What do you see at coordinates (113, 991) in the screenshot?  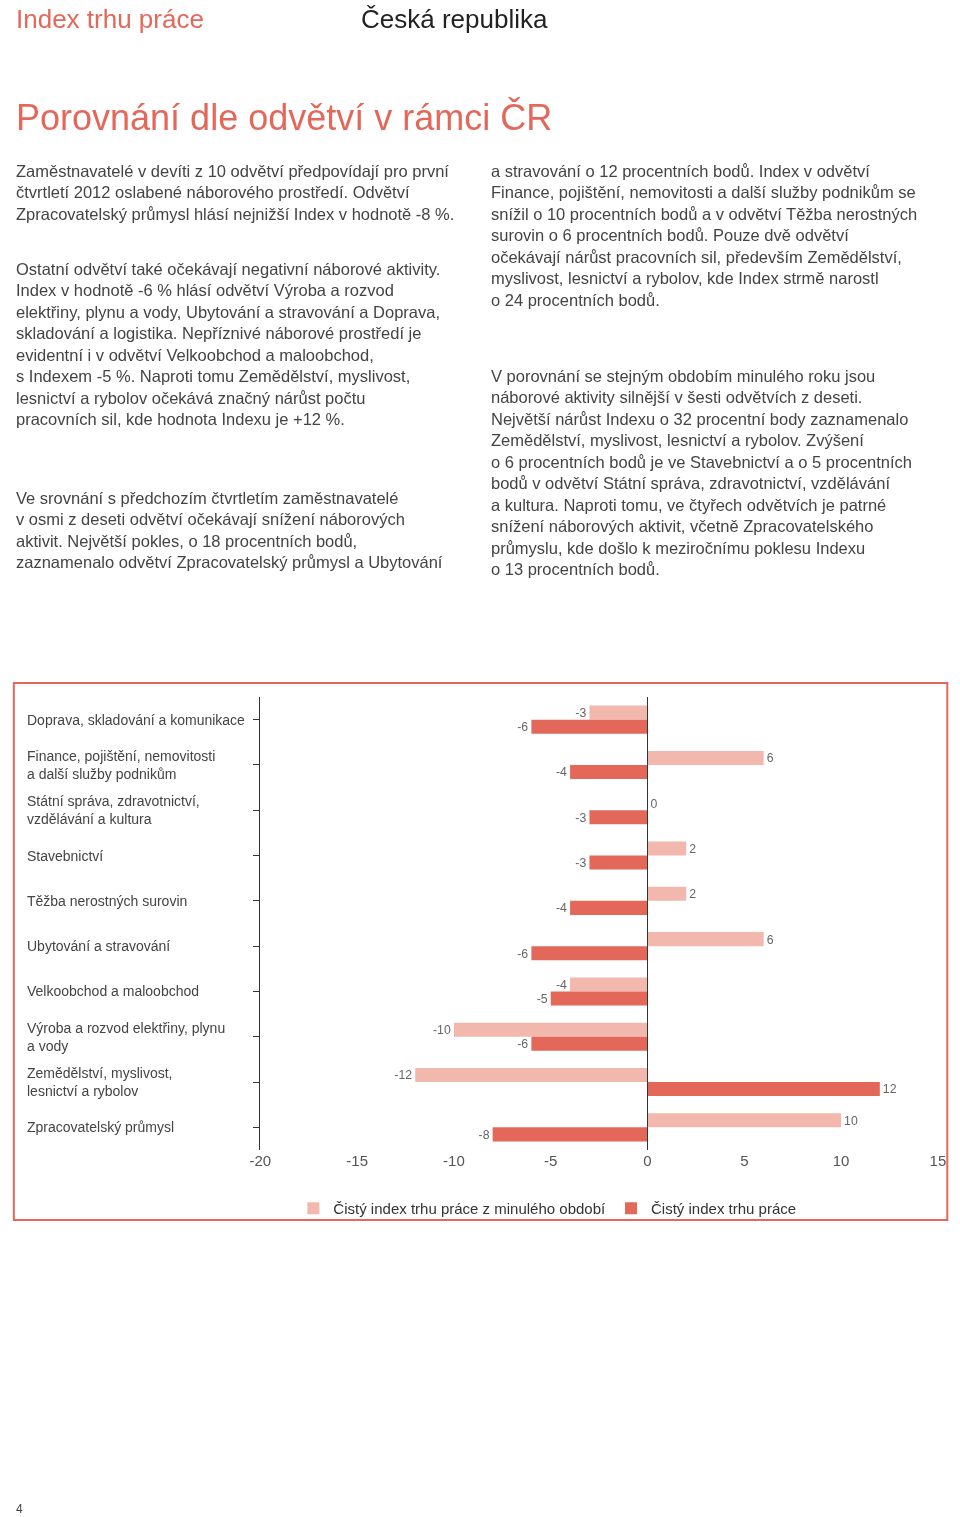 I see `y-tick-label: Velkoobchod a maloobchod` at bounding box center [113, 991].